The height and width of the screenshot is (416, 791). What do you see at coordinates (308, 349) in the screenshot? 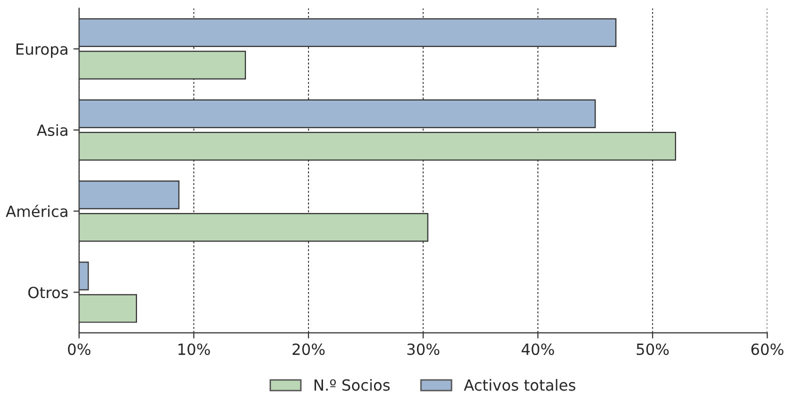
I see `x-tick-label: 20%` at bounding box center [308, 349].